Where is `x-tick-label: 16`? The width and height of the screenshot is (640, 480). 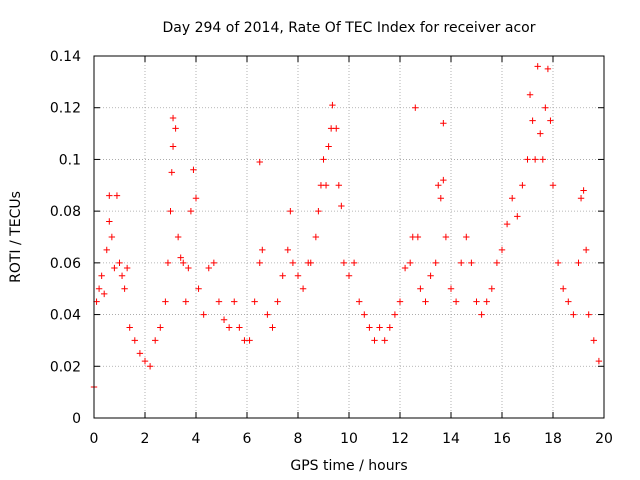 x-tick-label: 16 is located at coordinates (502, 439).